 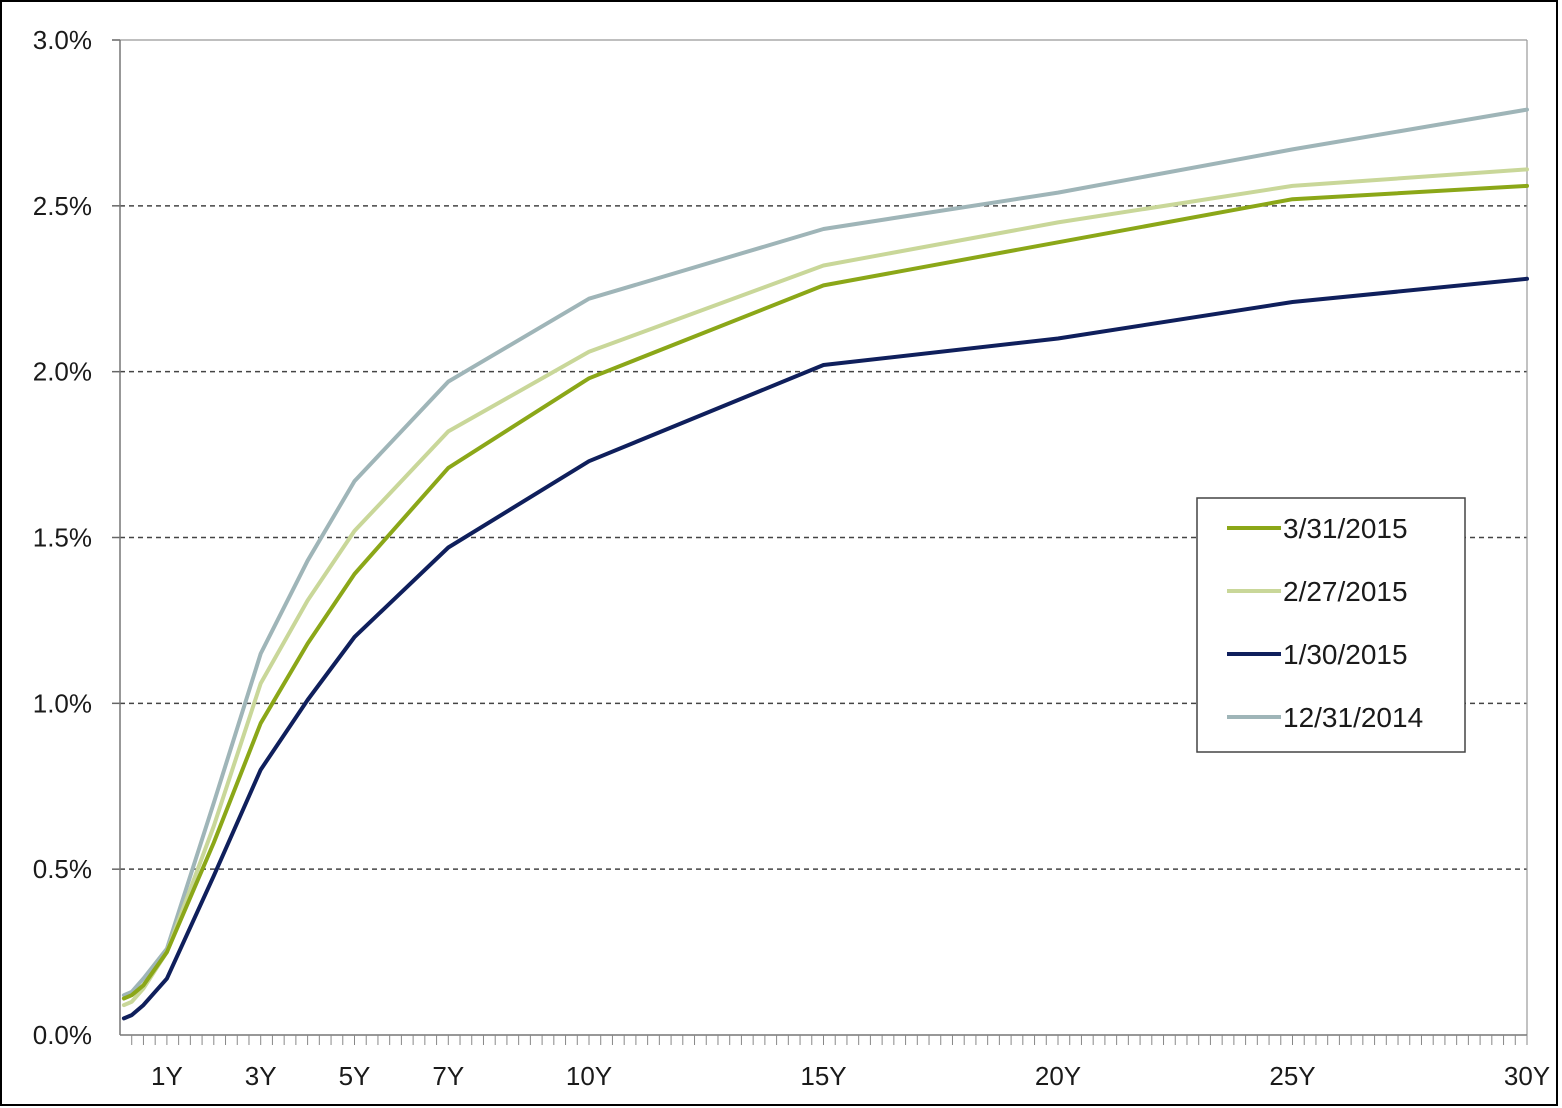 I want to click on legend: 3/31/2015 2/27/2015 1/30/2015 12/31/2014, so click(x=1331, y=625).